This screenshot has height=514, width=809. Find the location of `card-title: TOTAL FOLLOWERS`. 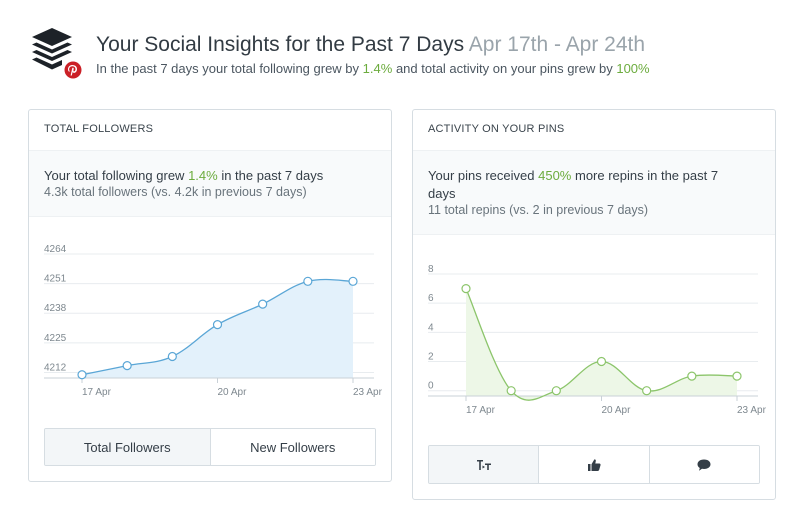

card-title: TOTAL FOLLOWERS is located at coordinates (99, 129).